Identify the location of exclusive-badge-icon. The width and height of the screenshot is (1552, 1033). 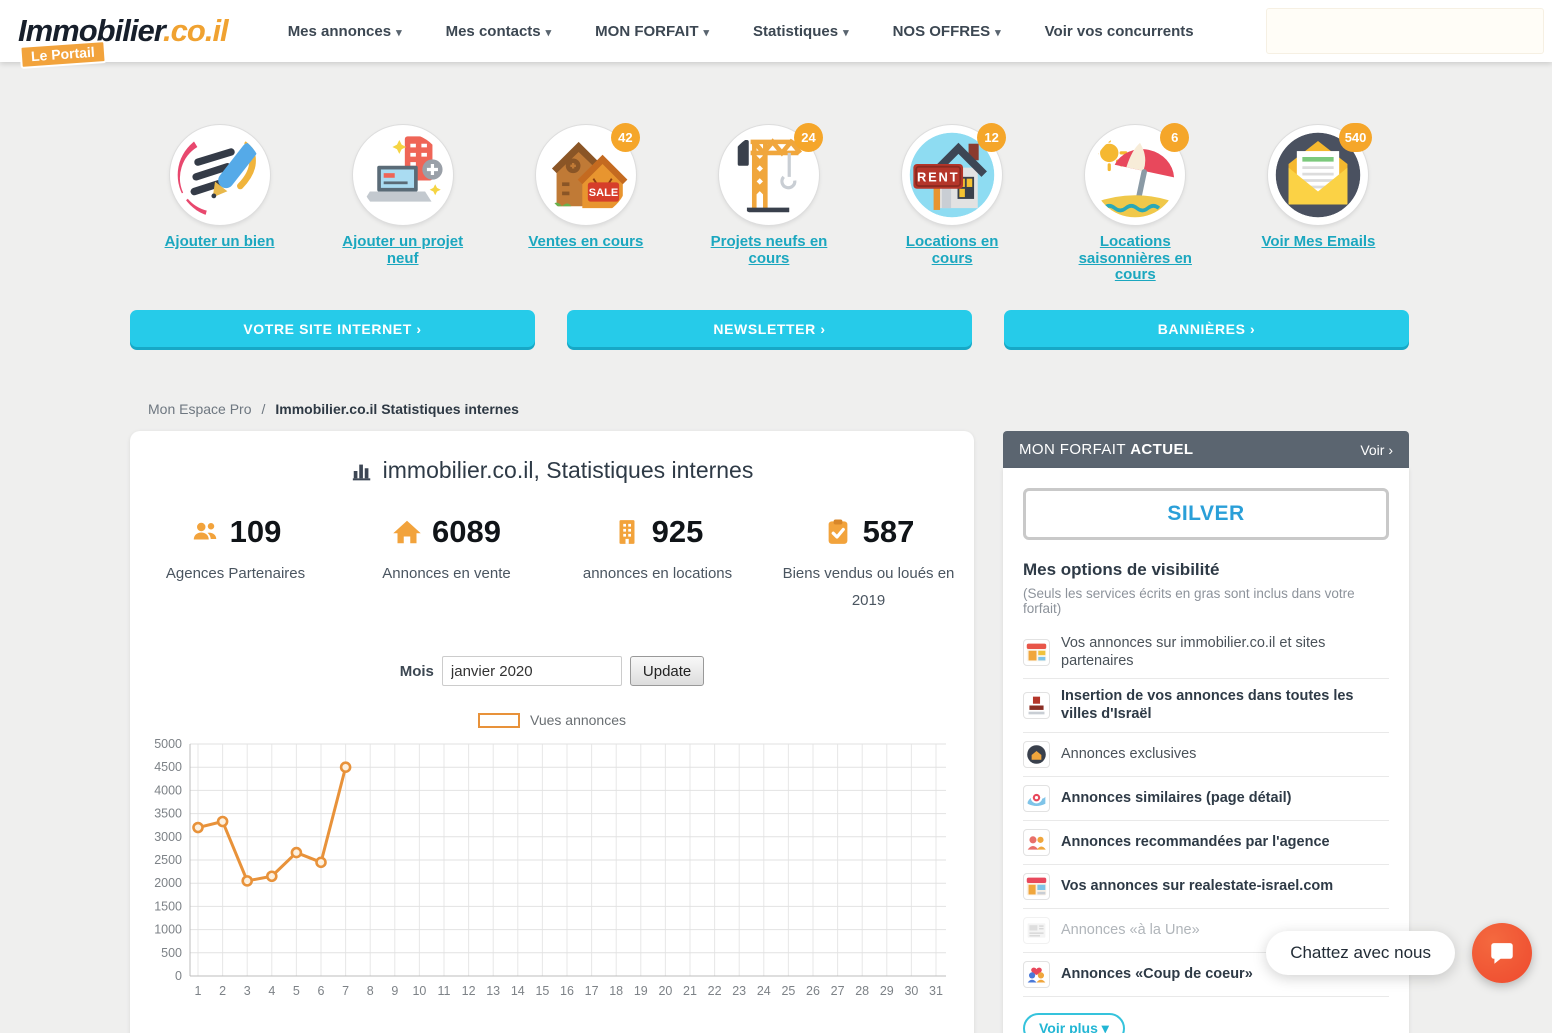
(1036, 754).